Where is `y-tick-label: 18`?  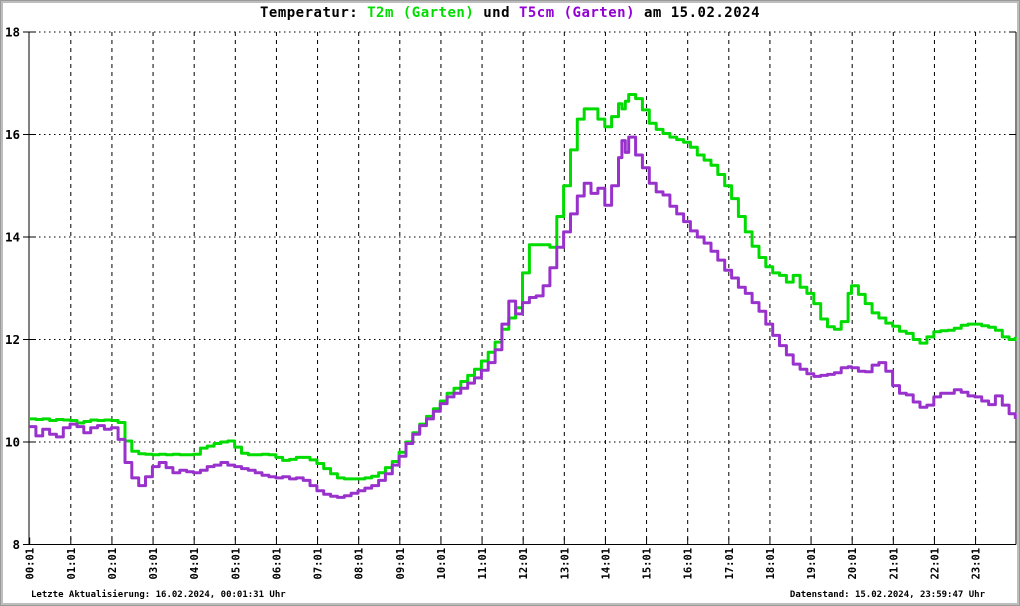 y-tick-label: 18 is located at coordinates (12, 32).